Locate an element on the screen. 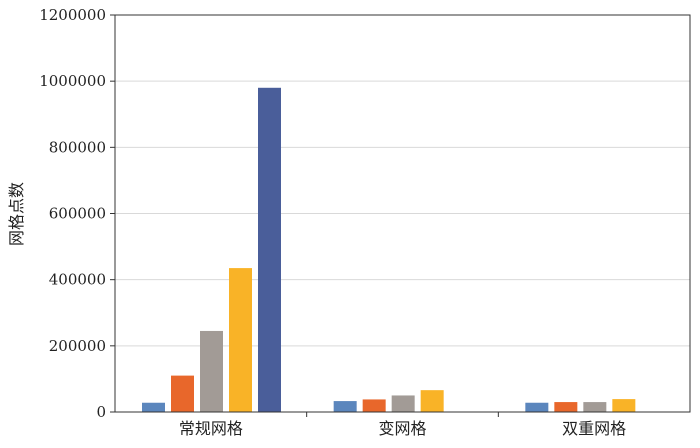  y-tick-label: 200000 is located at coordinates (77, 346).